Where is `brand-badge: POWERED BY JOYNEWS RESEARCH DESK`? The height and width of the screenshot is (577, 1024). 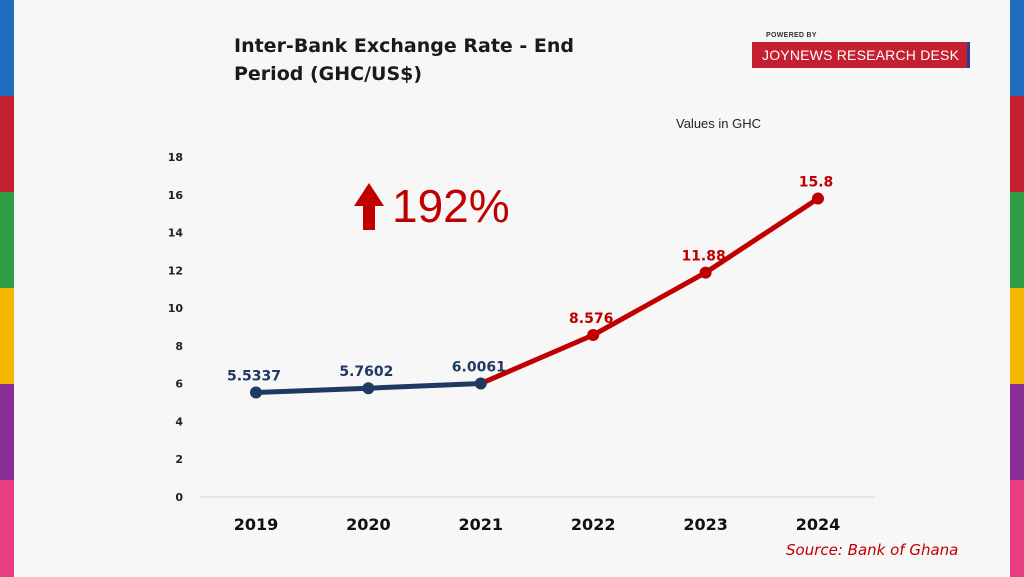
brand-badge: POWERED BY JOYNEWS RESEARCH DESK is located at coordinates (861, 50).